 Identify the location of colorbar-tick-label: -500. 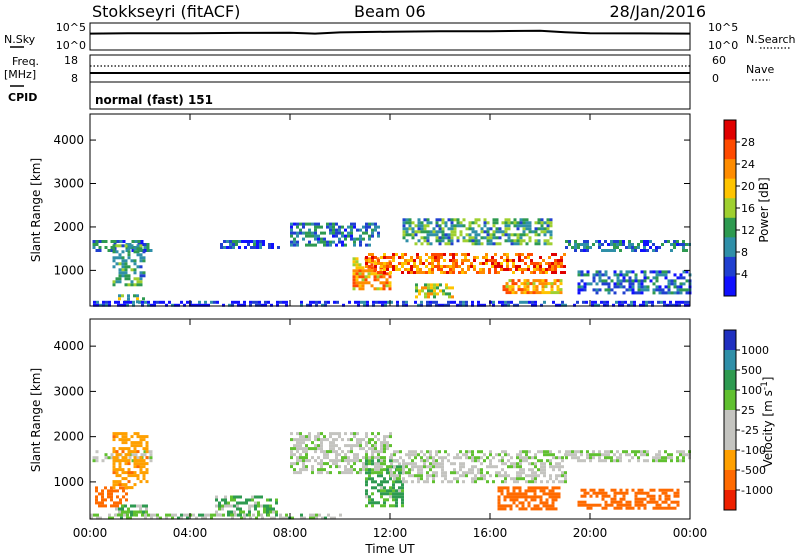
(753, 470).